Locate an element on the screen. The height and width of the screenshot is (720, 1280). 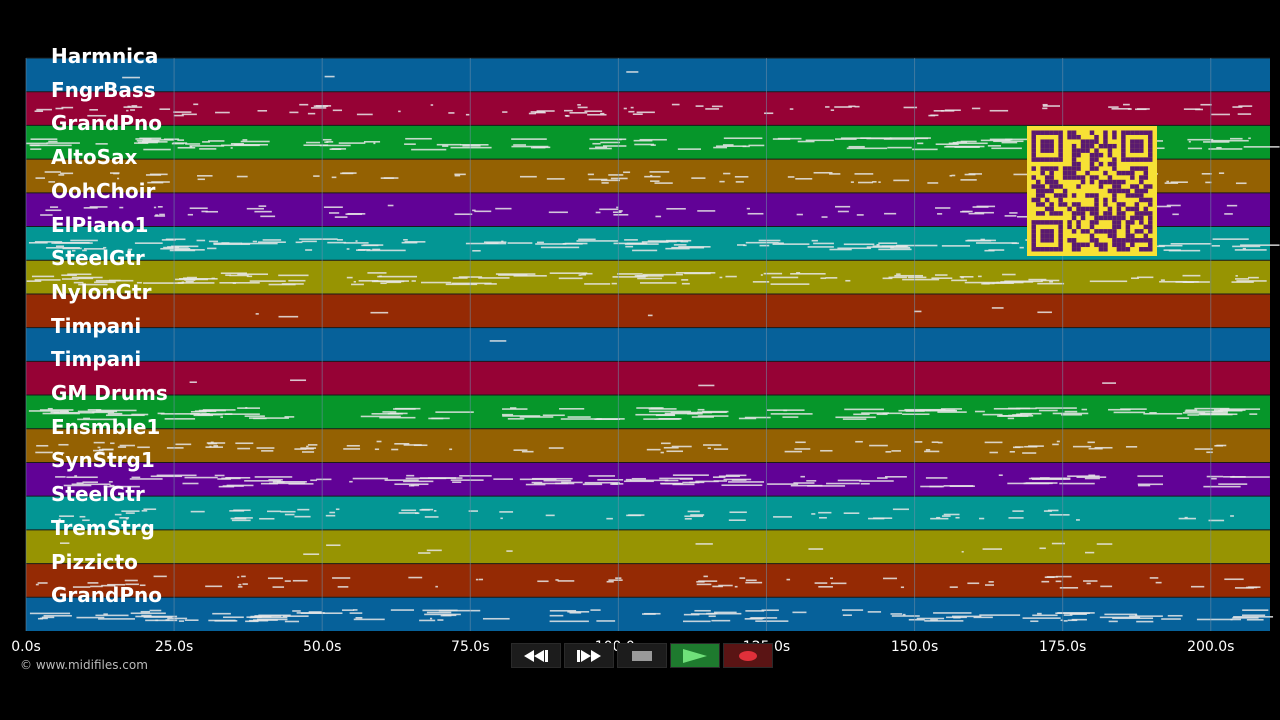
track-label: SteelGtr is located at coordinates (98, 258).